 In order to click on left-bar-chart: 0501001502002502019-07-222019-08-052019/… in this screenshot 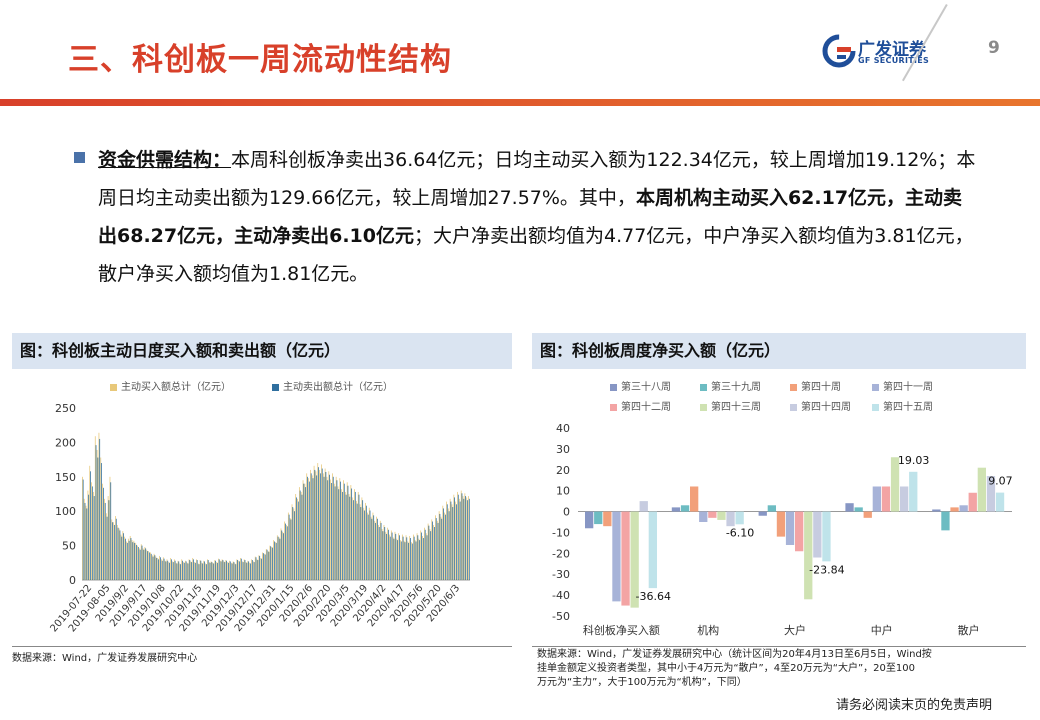, I will do `click(259, 518)`.